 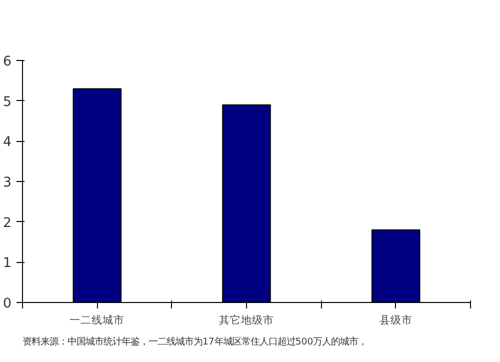 What do you see at coordinates (7, 62) in the screenshot?
I see `y-tick-label: 6` at bounding box center [7, 62].